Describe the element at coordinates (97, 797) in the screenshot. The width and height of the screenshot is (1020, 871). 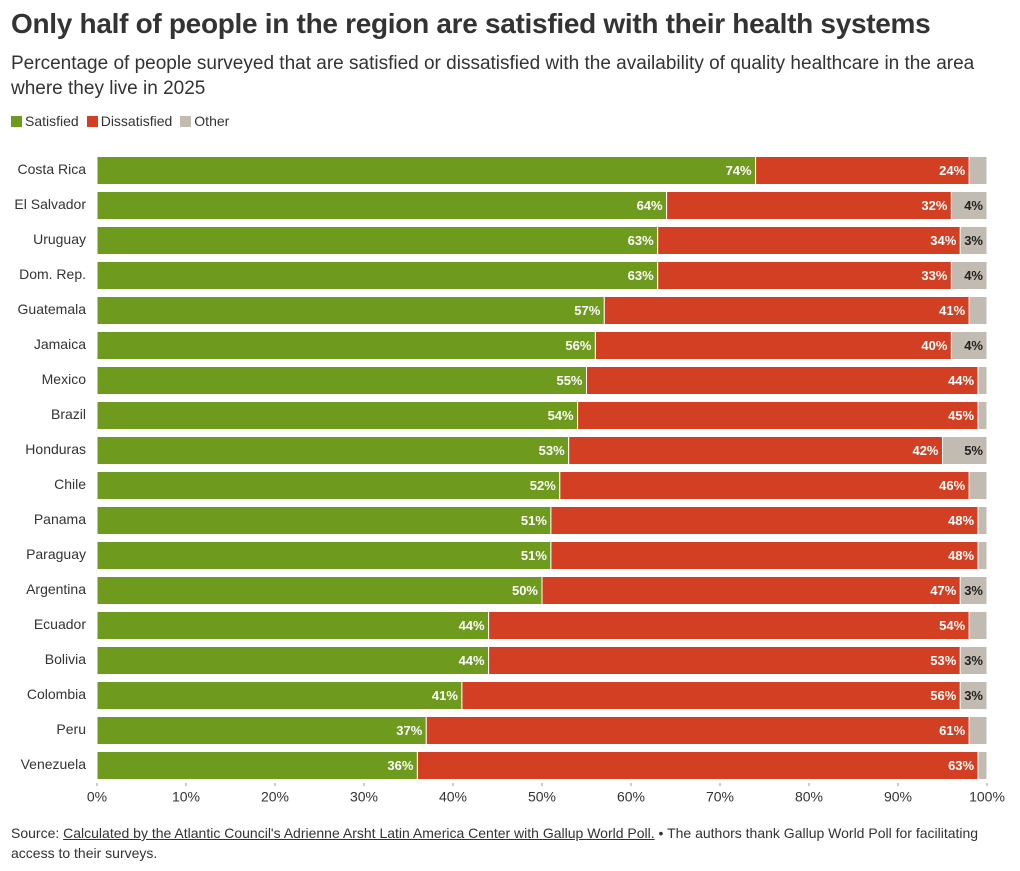
I see `x-tick-label: 0%` at that location.